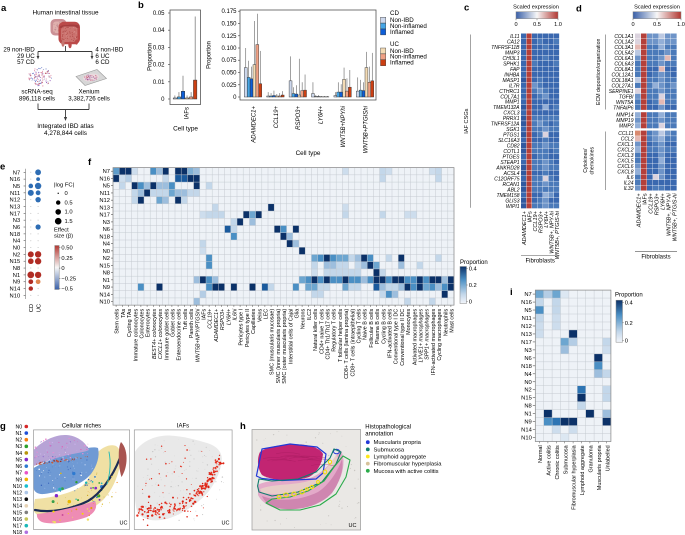 The height and width of the screenshot is (535, 685). I want to click on svg-text: N4, so click(528, 375).